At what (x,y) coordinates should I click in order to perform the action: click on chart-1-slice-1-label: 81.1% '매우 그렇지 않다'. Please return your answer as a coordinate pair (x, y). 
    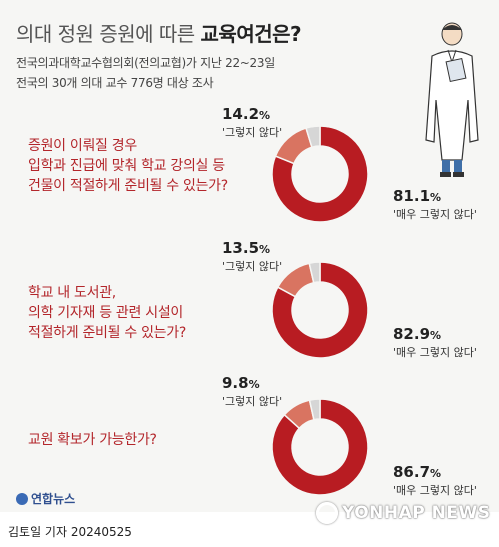
    Looking at the image, I should click on (435, 204).